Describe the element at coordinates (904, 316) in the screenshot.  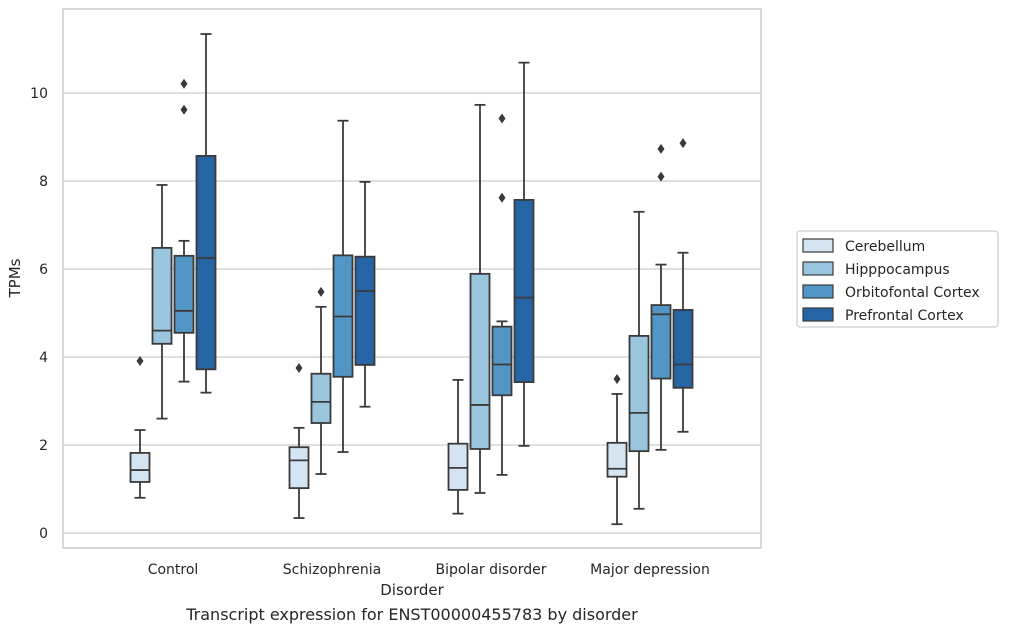
I see `legend-label: Prefrontal Cortex` at that location.